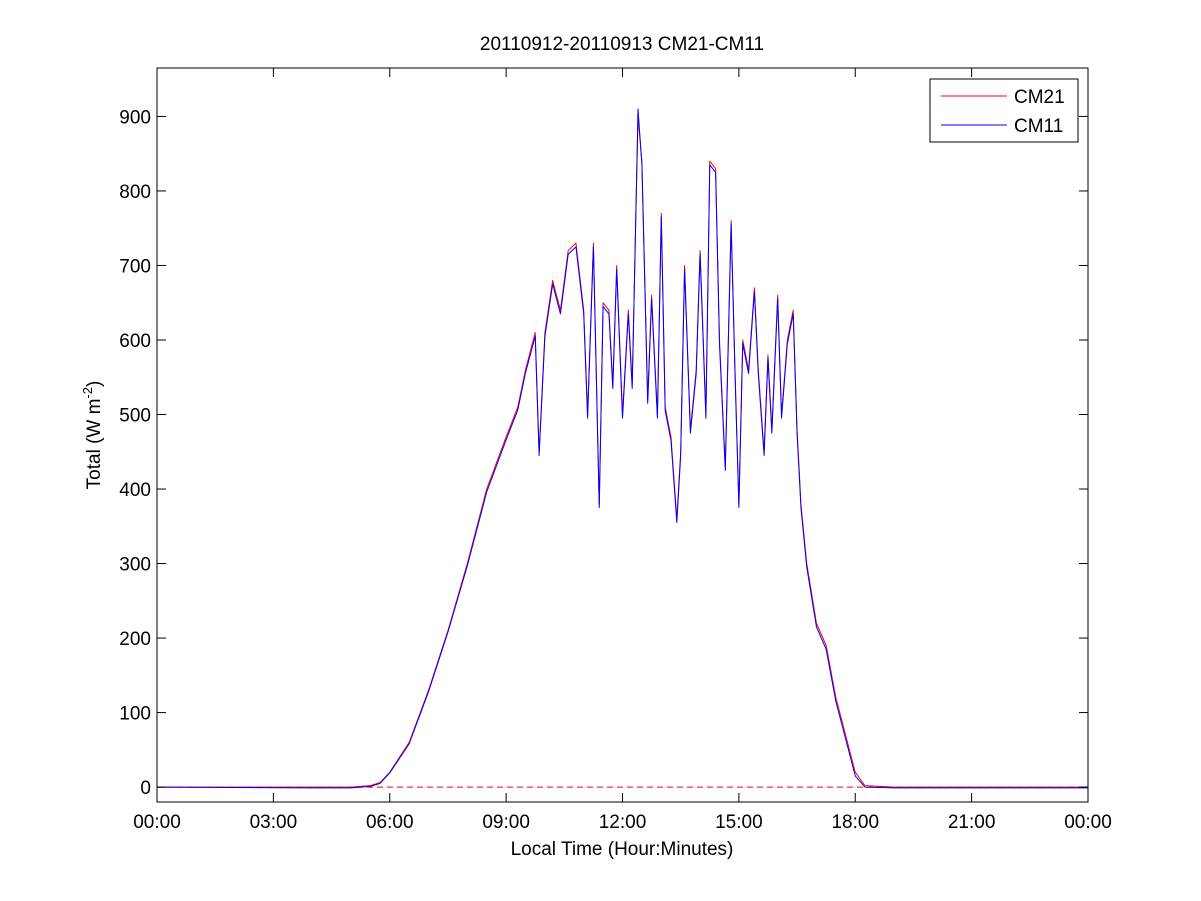 Image resolution: width=1201 pixels, height=901 pixels. I want to click on legend: CM21 CM11, so click(1004, 110).